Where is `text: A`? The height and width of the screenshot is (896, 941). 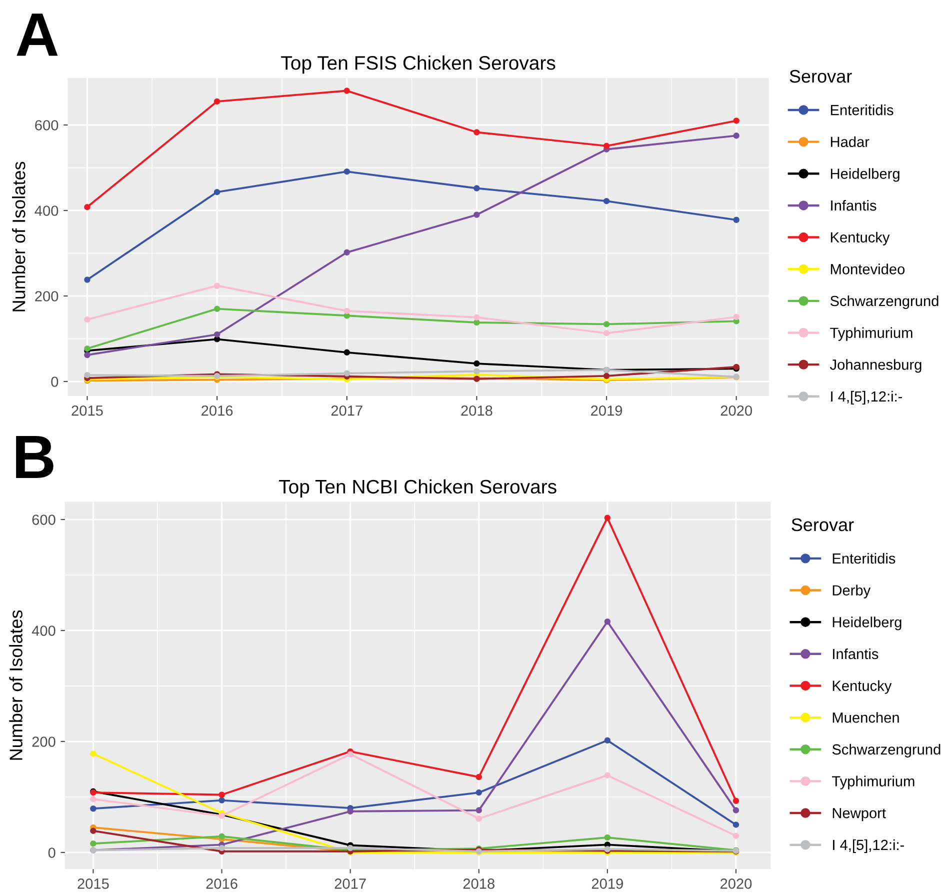
text: A is located at coordinates (37, 35).